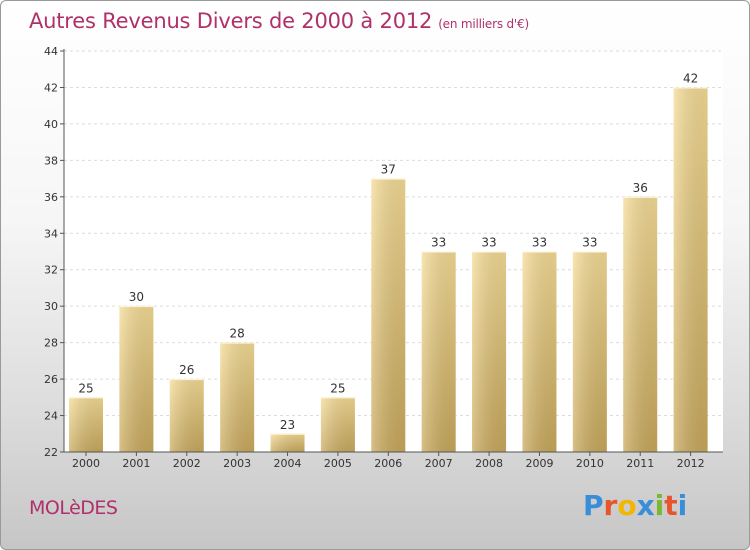  Describe the element at coordinates (136, 463) in the screenshot. I see `x-tick-label: 2001` at that location.